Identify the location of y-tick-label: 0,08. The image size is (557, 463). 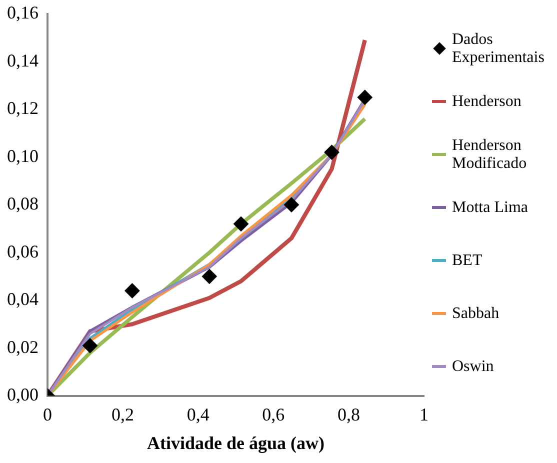
(22, 204).